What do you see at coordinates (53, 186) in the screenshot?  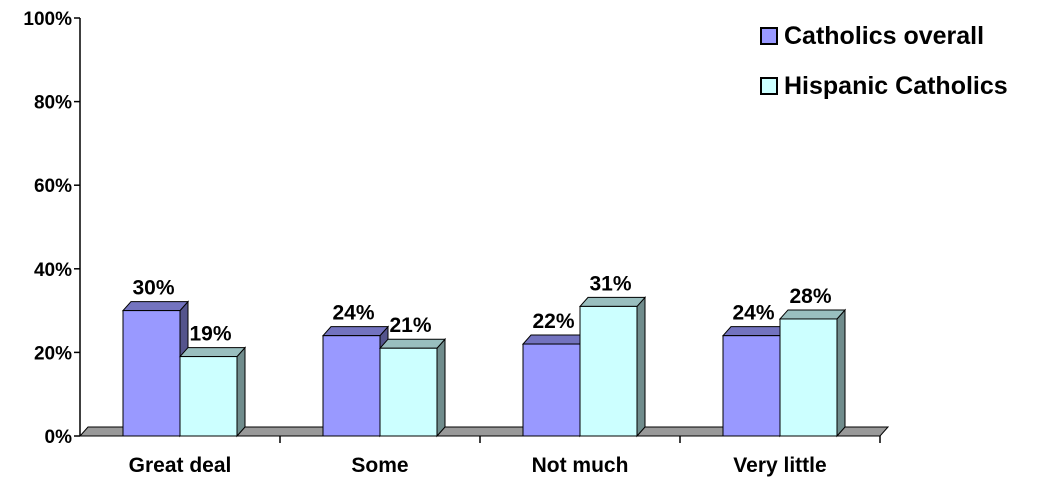 I see `y-tick-label: 60%` at bounding box center [53, 186].